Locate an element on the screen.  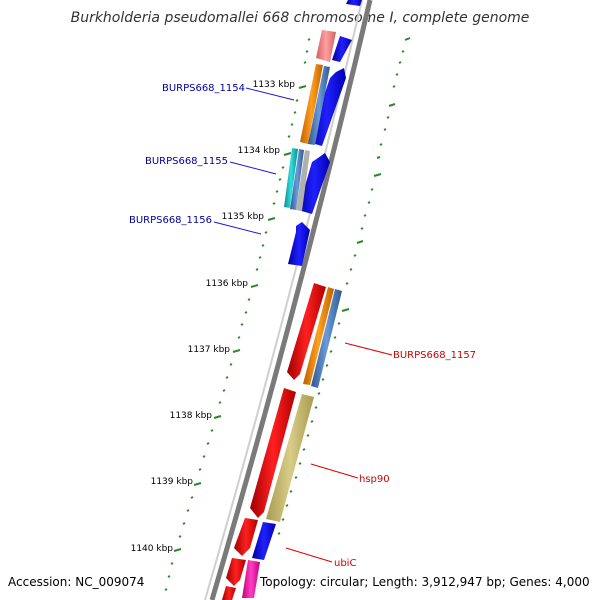
cds-forward-ubiC is located at coordinates (264, 541).